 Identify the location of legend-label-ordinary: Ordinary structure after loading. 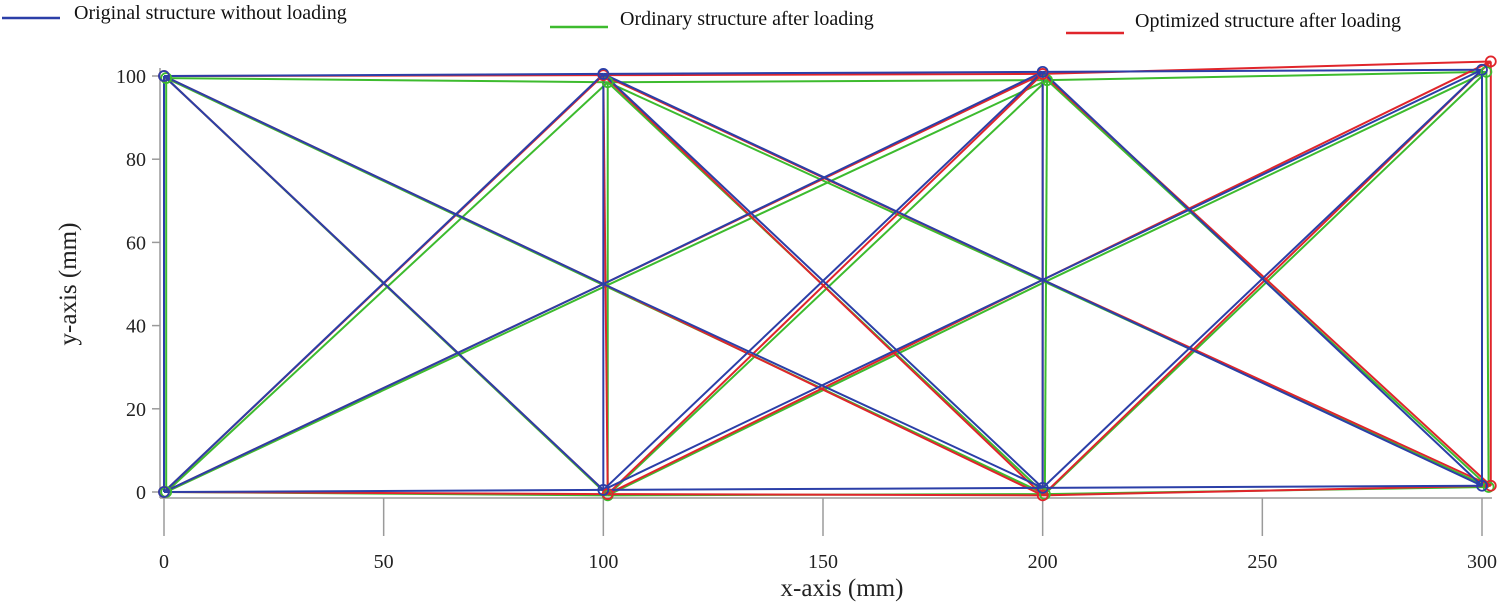
(747, 19).